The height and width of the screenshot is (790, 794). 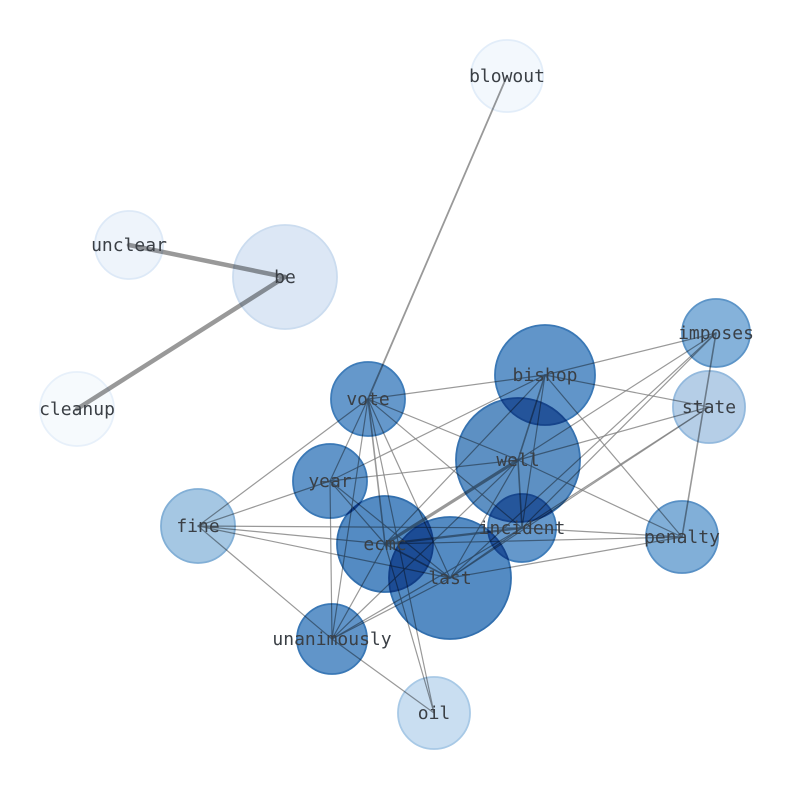 I want to click on node-circle-oil, so click(x=434, y=713).